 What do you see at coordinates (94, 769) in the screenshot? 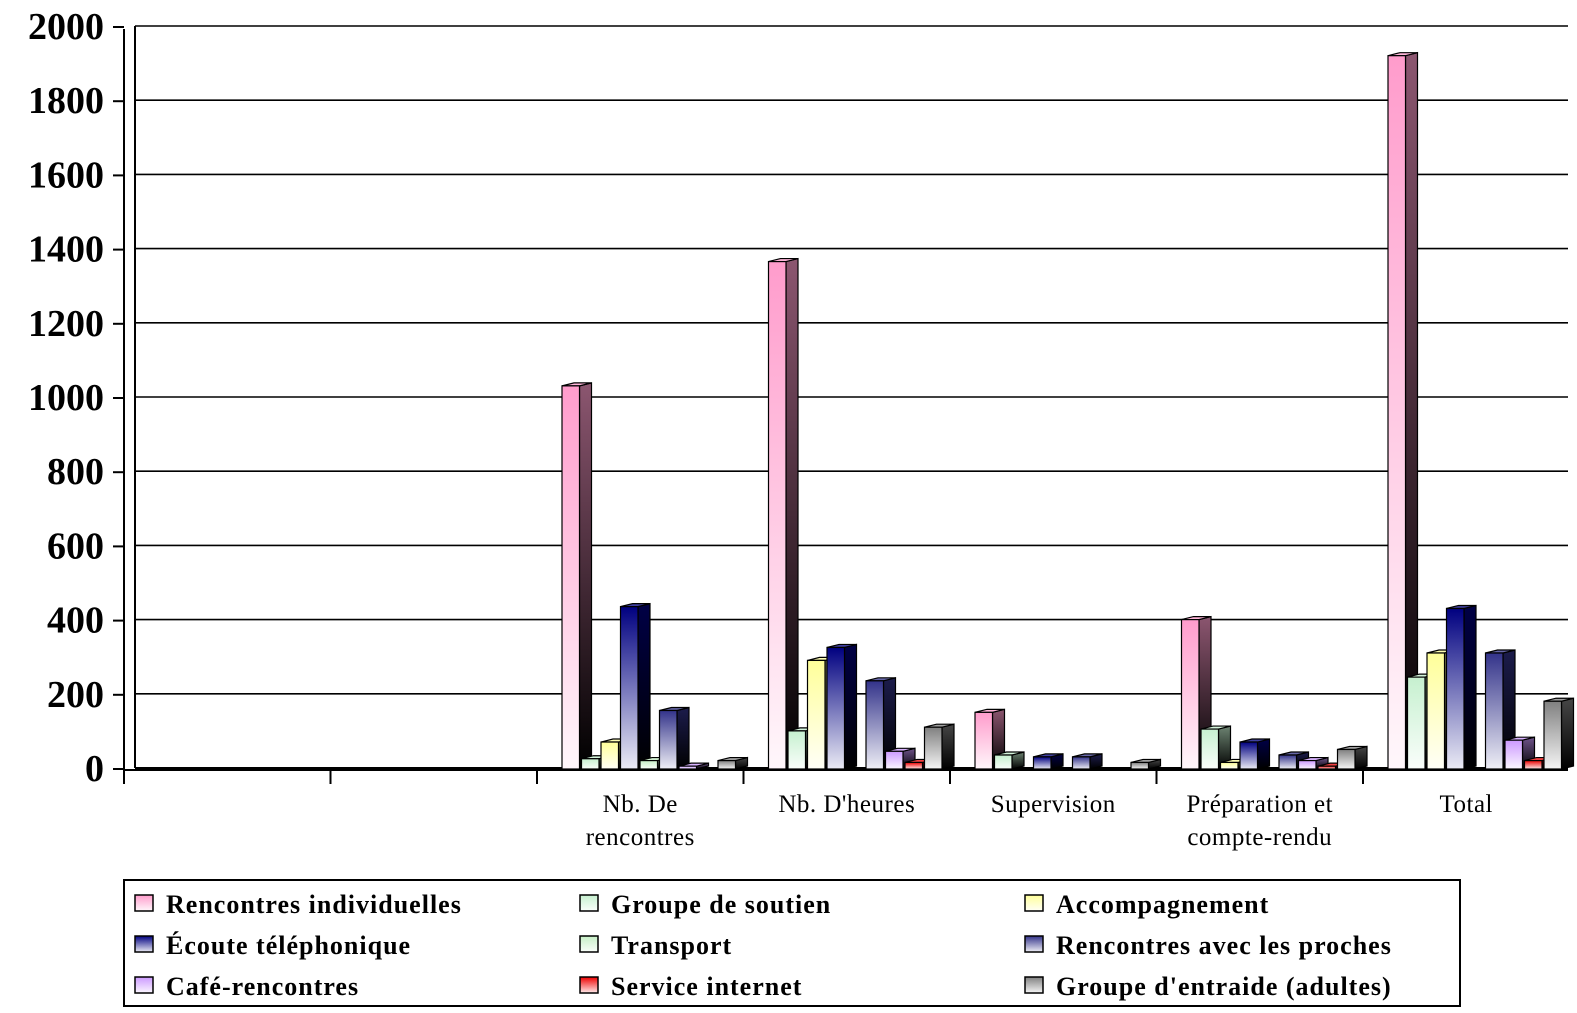
I see `y-tick-label: 0` at bounding box center [94, 769].